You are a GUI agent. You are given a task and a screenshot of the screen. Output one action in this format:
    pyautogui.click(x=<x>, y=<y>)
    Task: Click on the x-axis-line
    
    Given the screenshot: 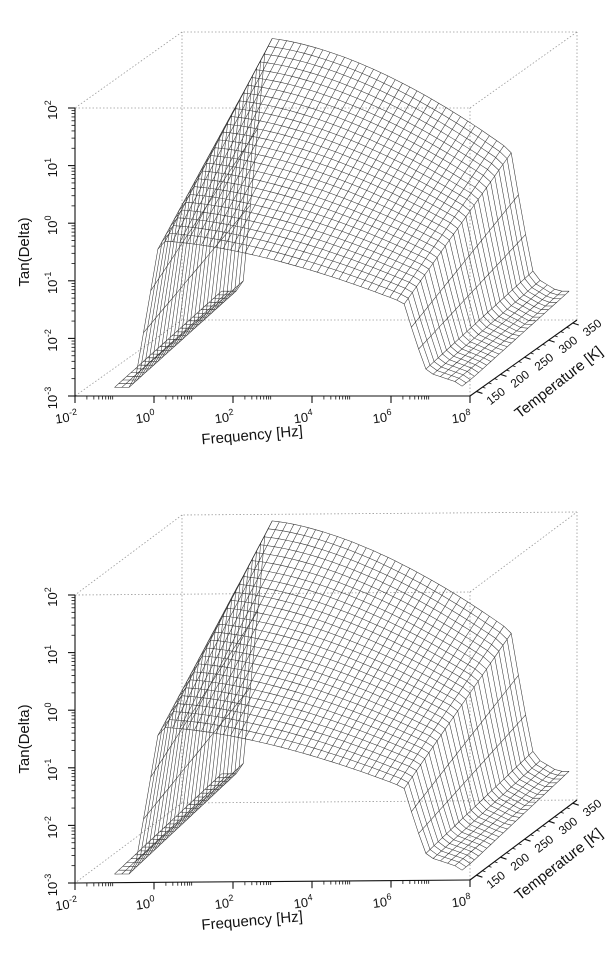 What is the action you would take?
    pyautogui.click(x=272, y=881)
    